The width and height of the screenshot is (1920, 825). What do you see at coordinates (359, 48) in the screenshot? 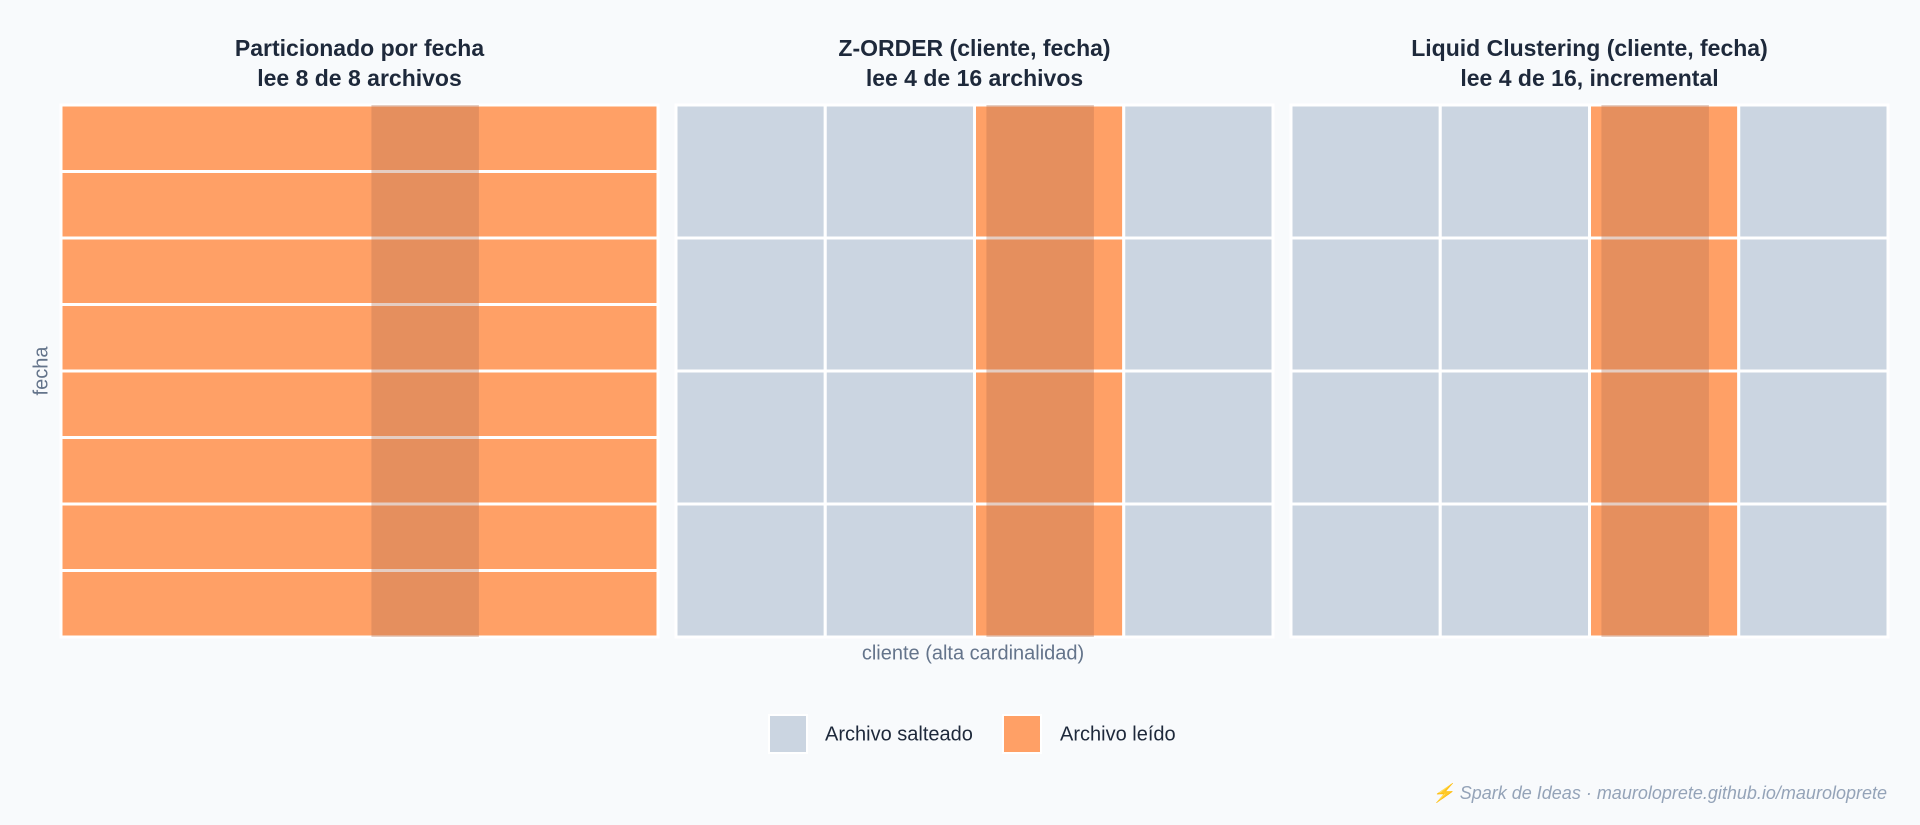
I see `panel-title: Particionado por fecha` at bounding box center [359, 48].